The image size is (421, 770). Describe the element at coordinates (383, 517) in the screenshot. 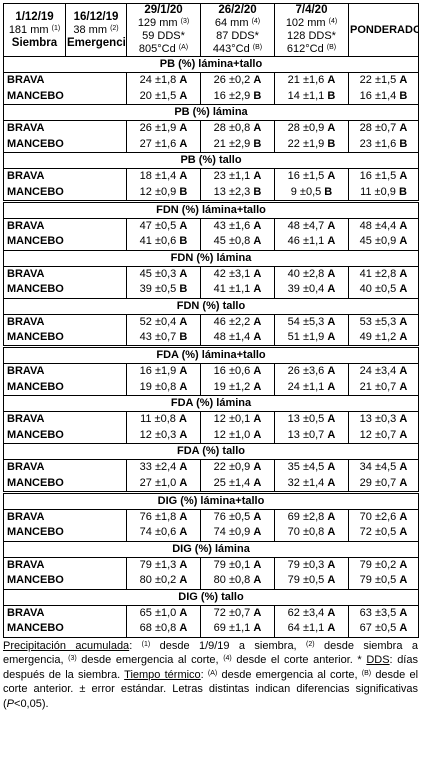

I see `row-value-cell: 70 ±2,6 A` at that location.